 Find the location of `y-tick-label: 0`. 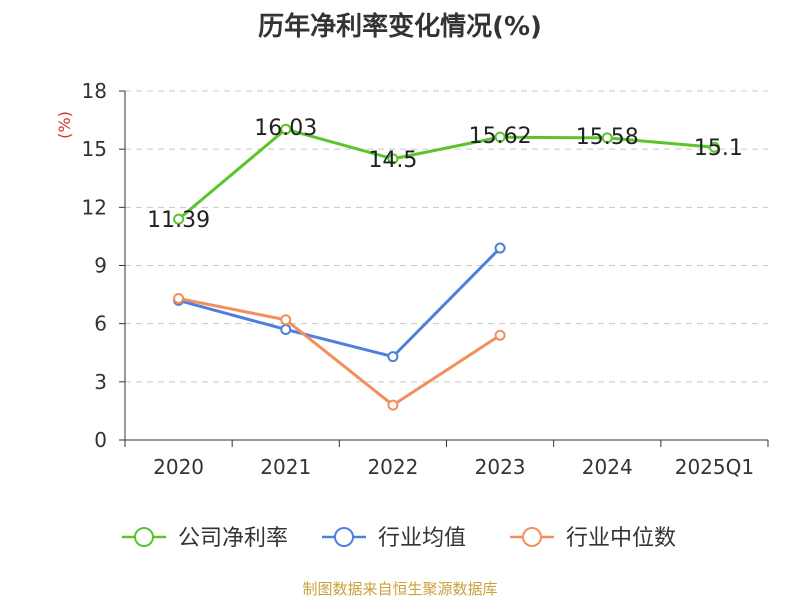

y-tick-label: 0 is located at coordinates (100, 440).